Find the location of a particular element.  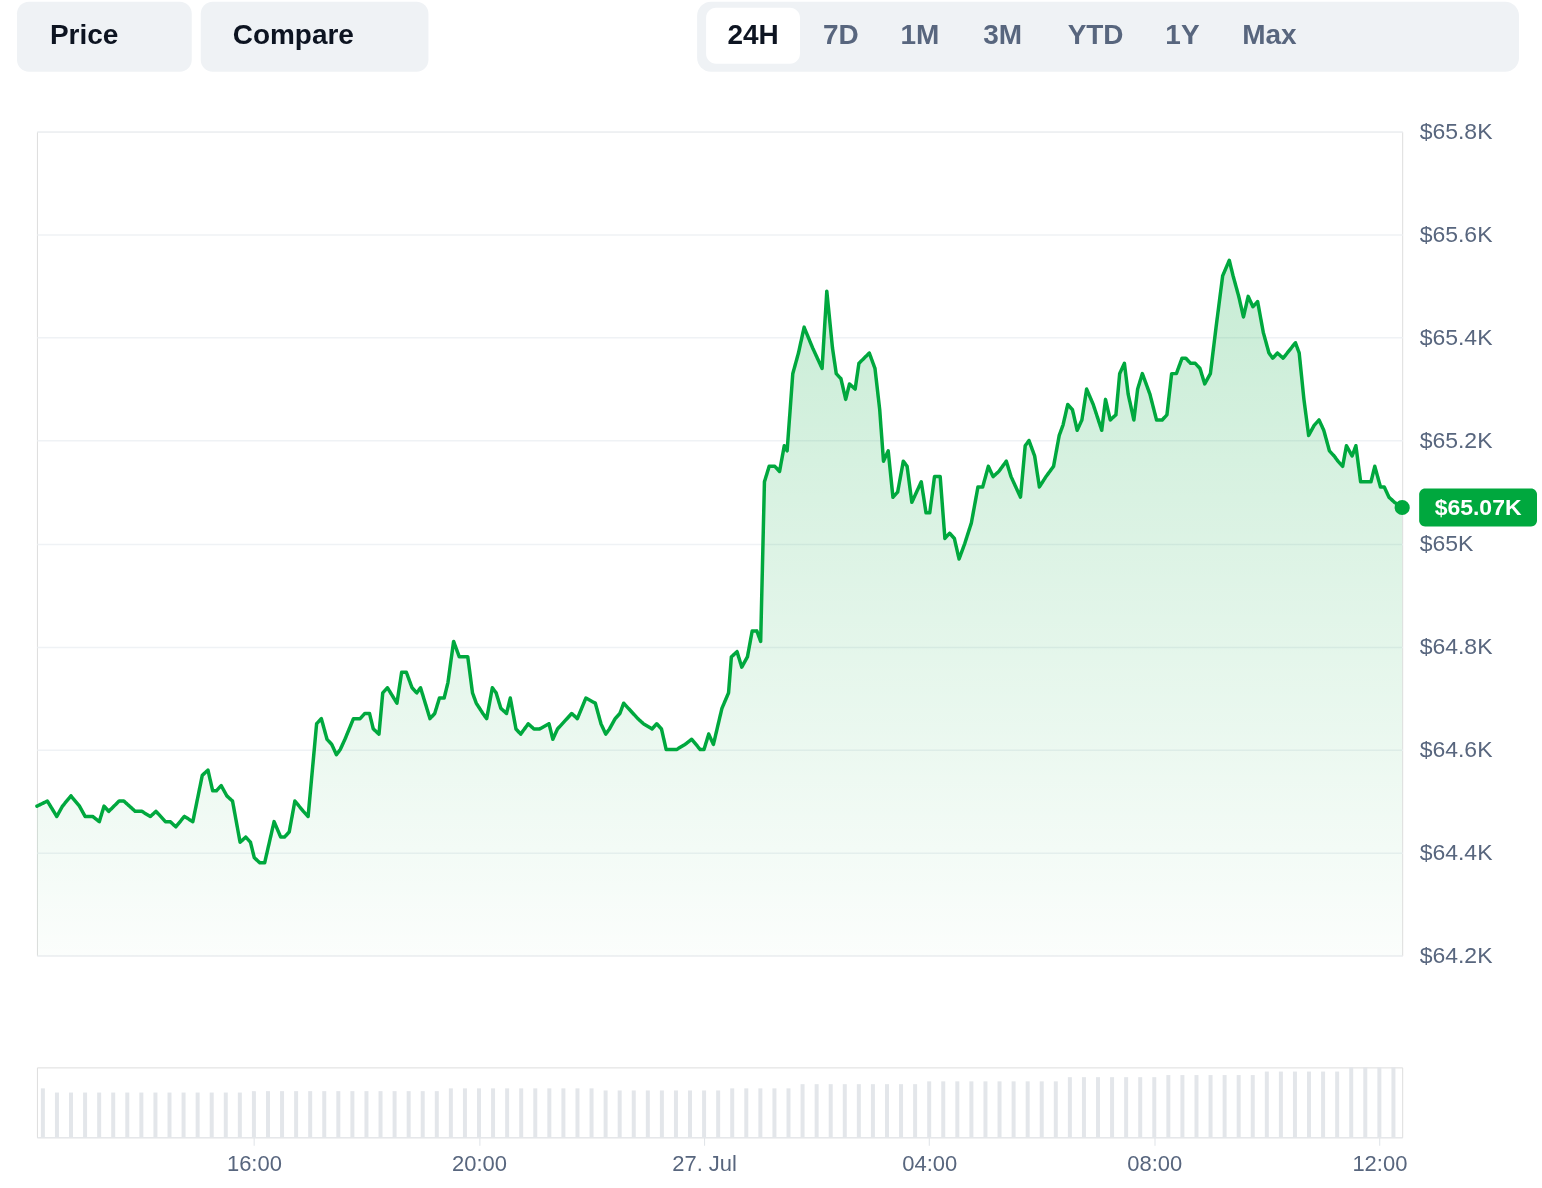

text: 24H is located at coordinates (753, 34).